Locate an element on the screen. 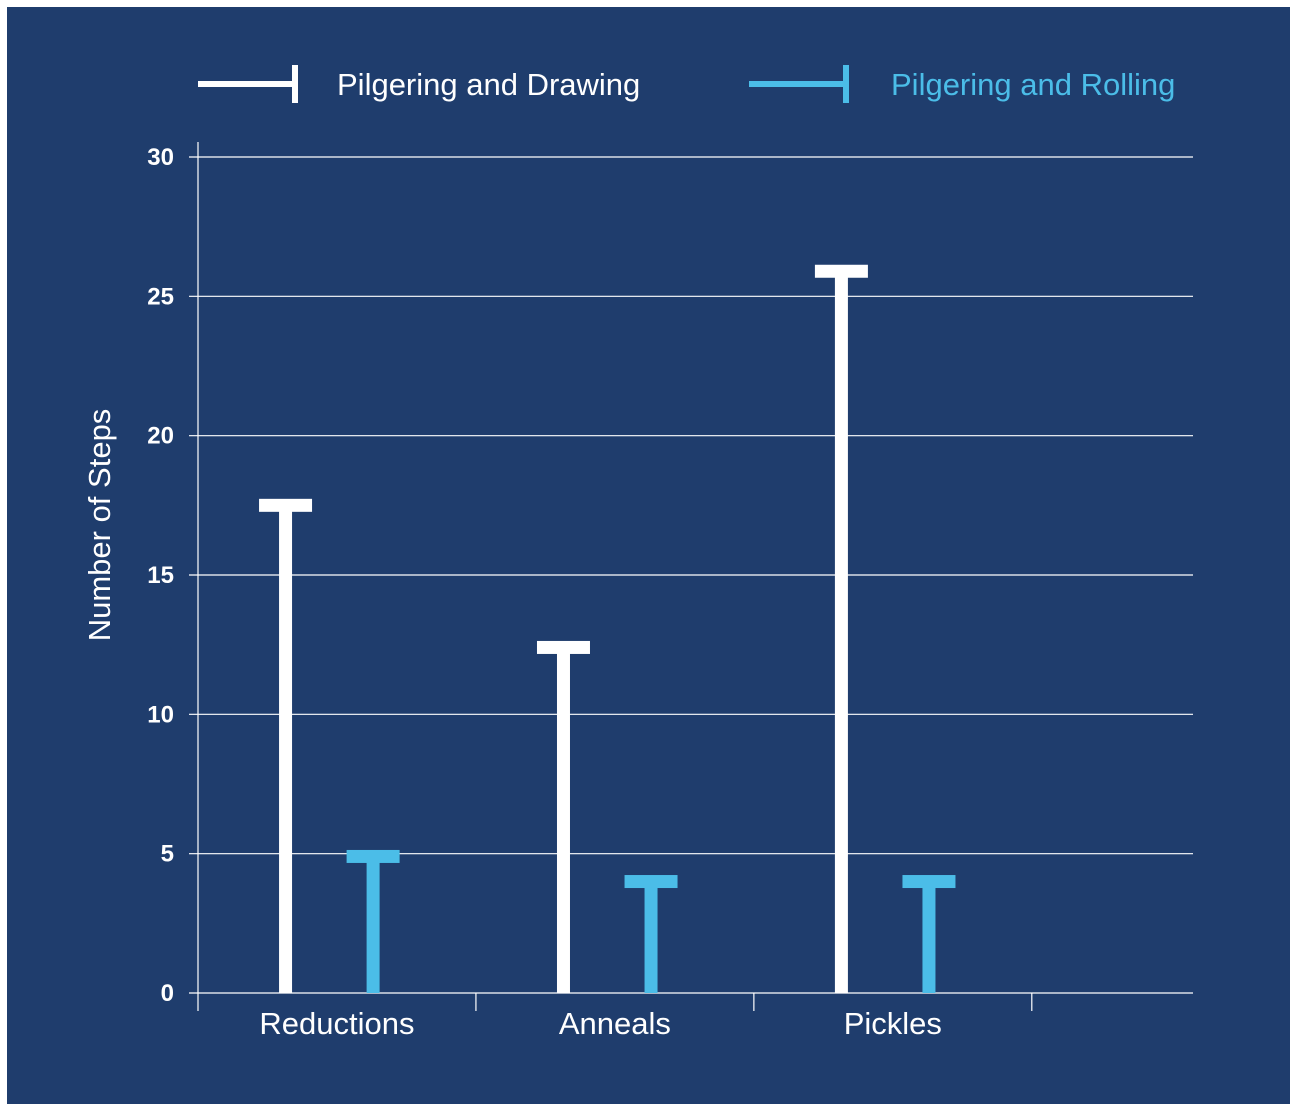 This screenshot has width=1290, height=1104. y-tick-label: 15 is located at coordinates (160, 575).